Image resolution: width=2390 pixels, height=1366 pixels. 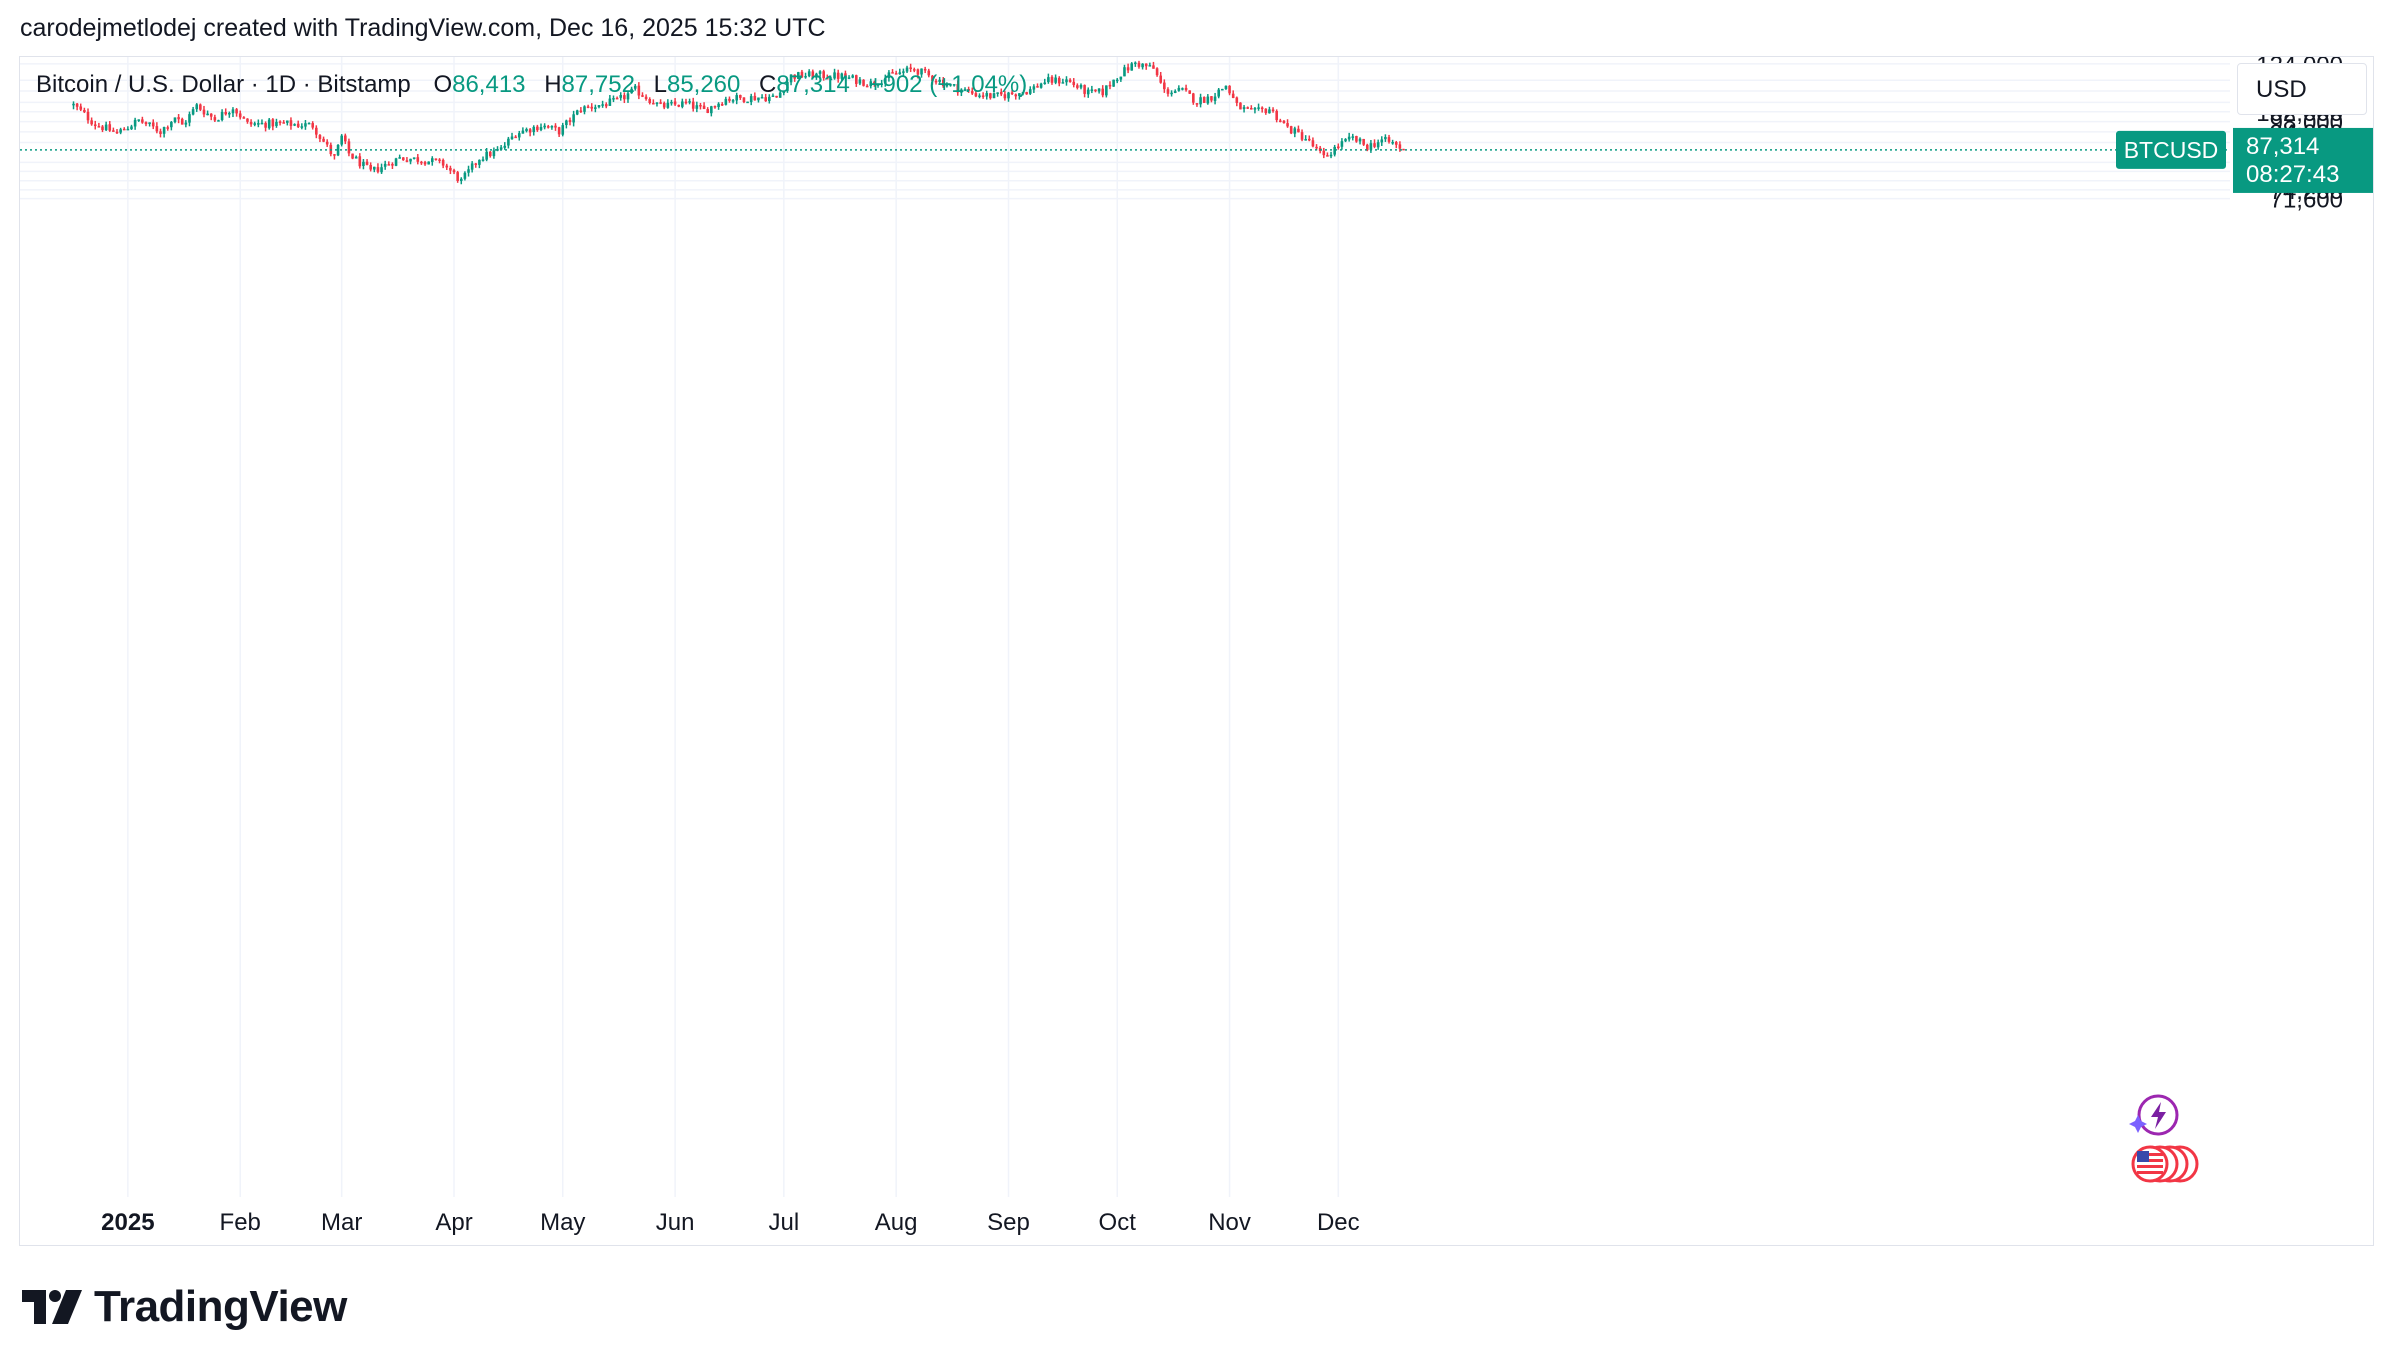 I want to click on tradingview-logo: TradingView, so click(x=184, y=1307).